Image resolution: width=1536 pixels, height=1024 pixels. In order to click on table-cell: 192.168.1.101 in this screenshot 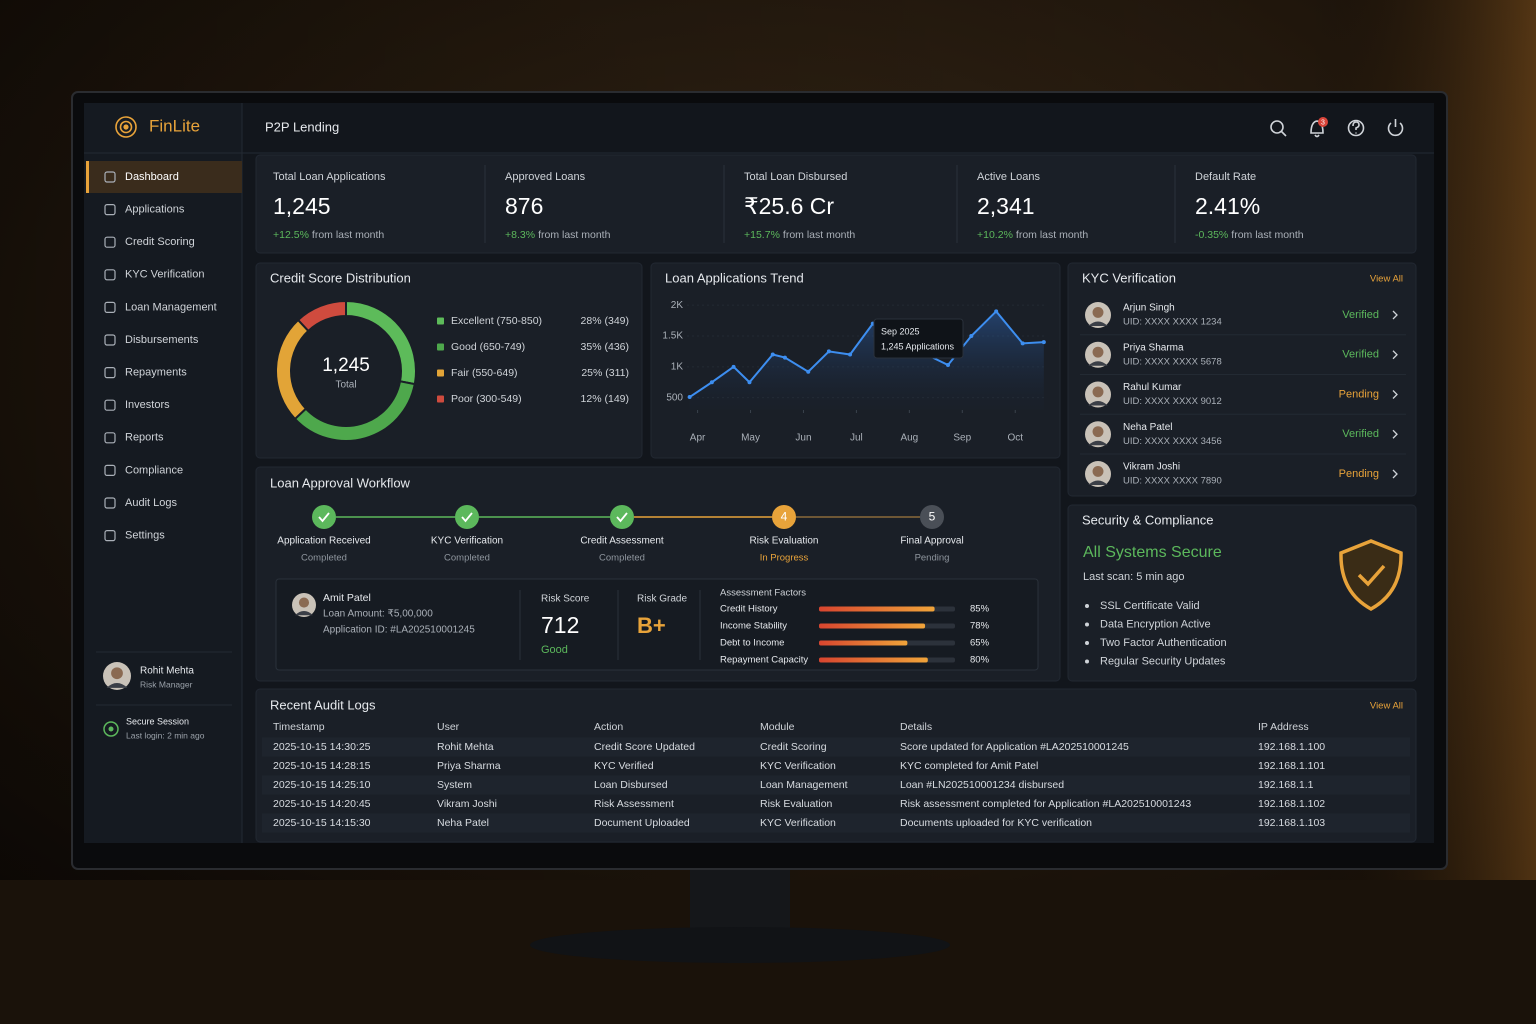, I will do `click(1291, 766)`.